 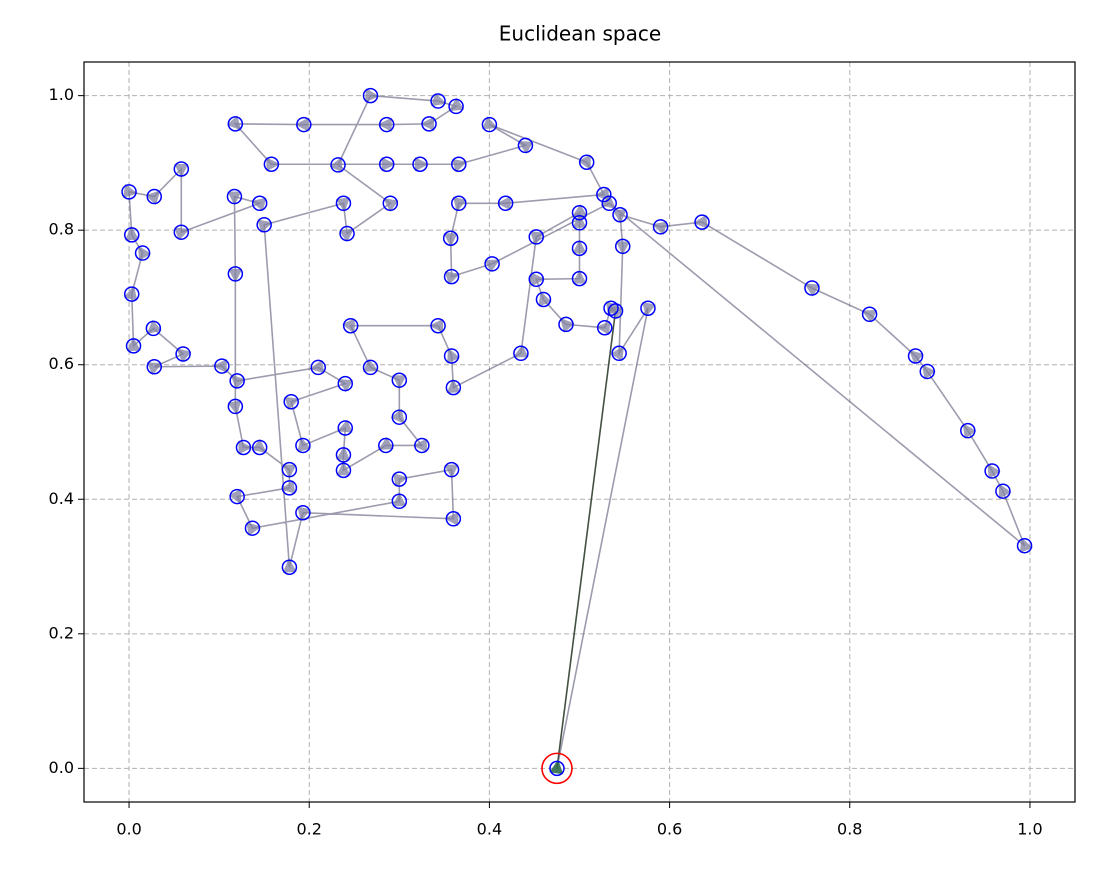 I want to click on y-tick-label: 1.0, so click(x=61, y=94).